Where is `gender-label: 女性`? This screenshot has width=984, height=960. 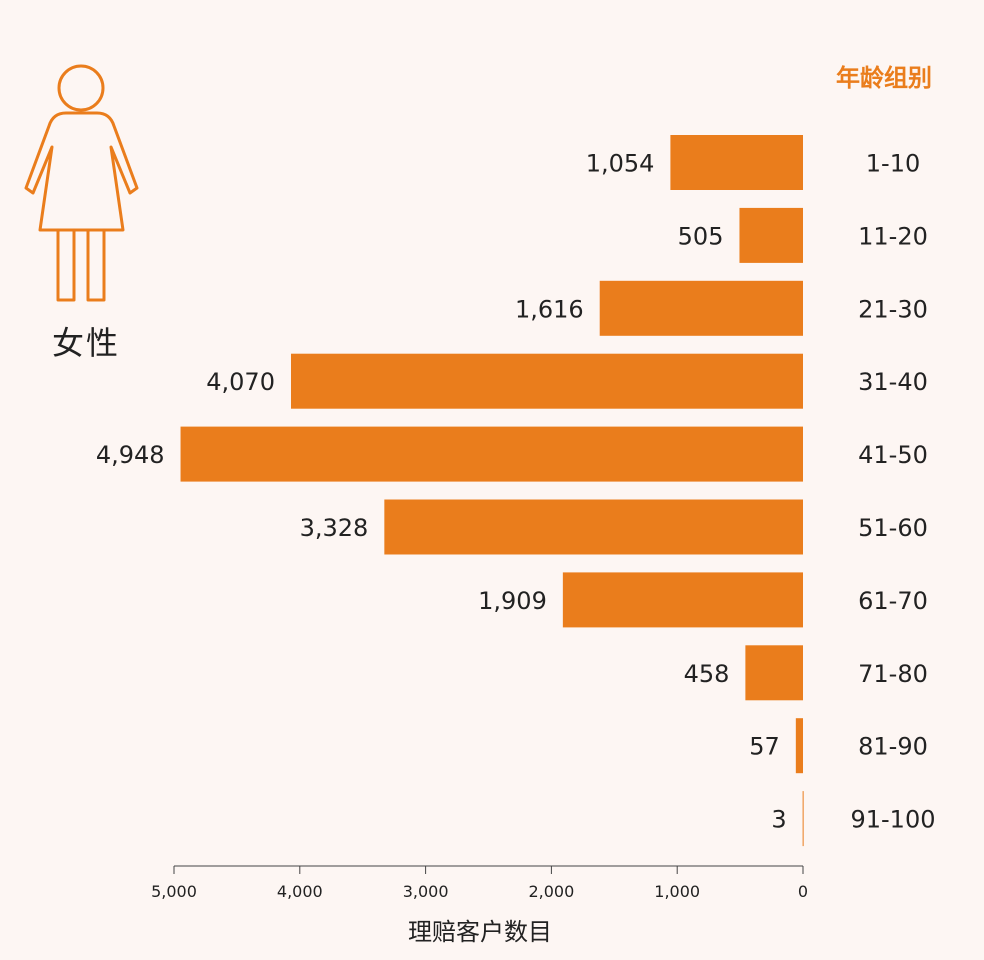 gender-label: 女性 is located at coordinates (86, 343).